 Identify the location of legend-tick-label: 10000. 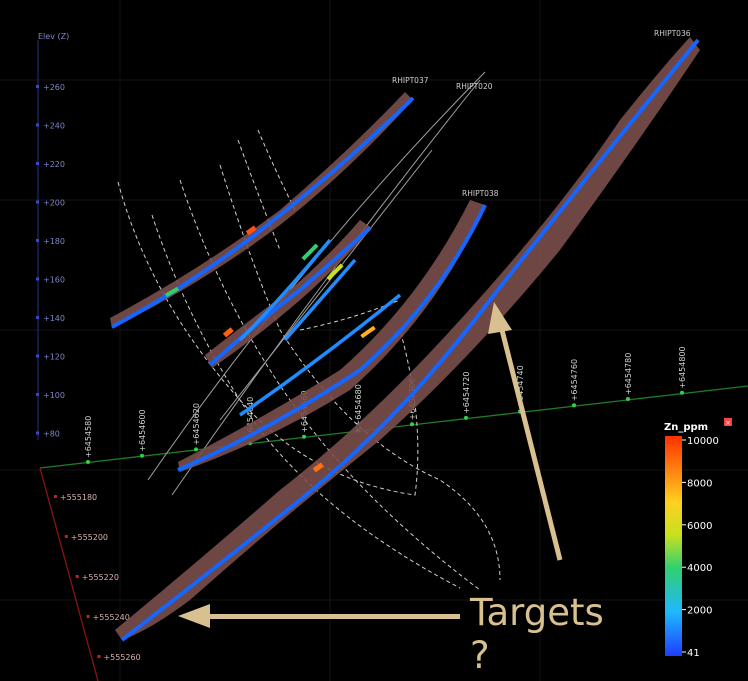
(703, 441).